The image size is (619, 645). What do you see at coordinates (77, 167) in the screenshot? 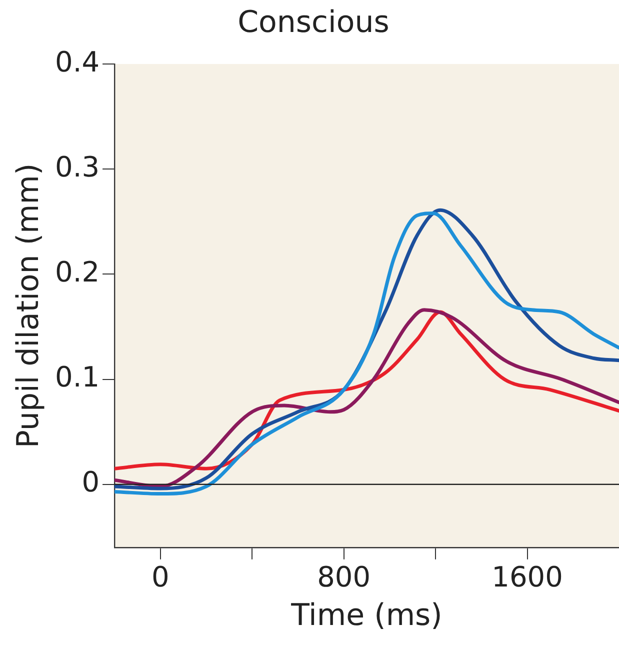
I see `y-tick-label: 0.3` at bounding box center [77, 167].